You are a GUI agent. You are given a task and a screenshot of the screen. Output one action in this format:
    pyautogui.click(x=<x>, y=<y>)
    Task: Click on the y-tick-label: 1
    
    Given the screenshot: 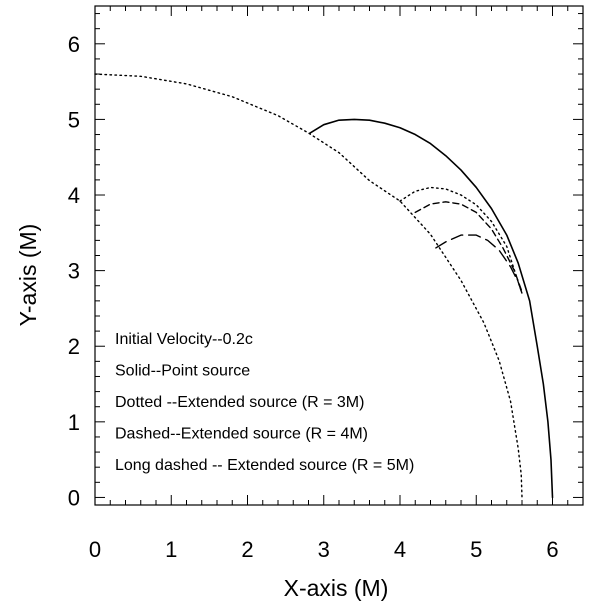 What is the action you would take?
    pyautogui.click(x=74, y=422)
    